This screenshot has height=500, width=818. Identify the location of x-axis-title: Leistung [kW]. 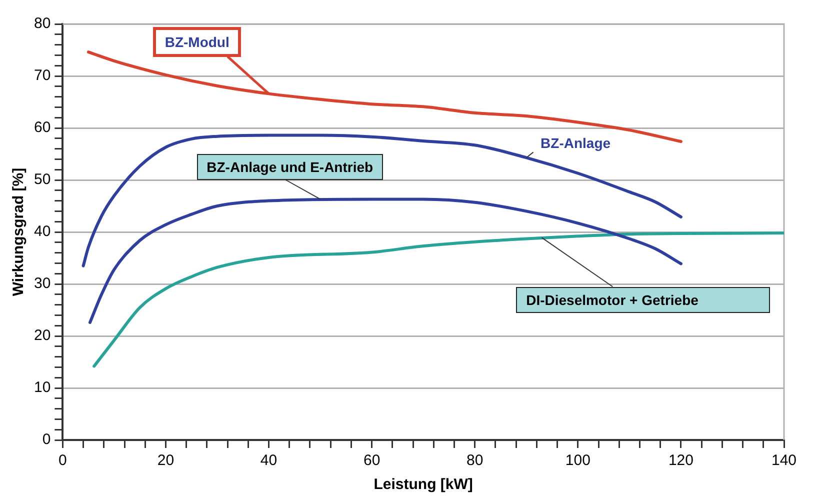
(423, 485).